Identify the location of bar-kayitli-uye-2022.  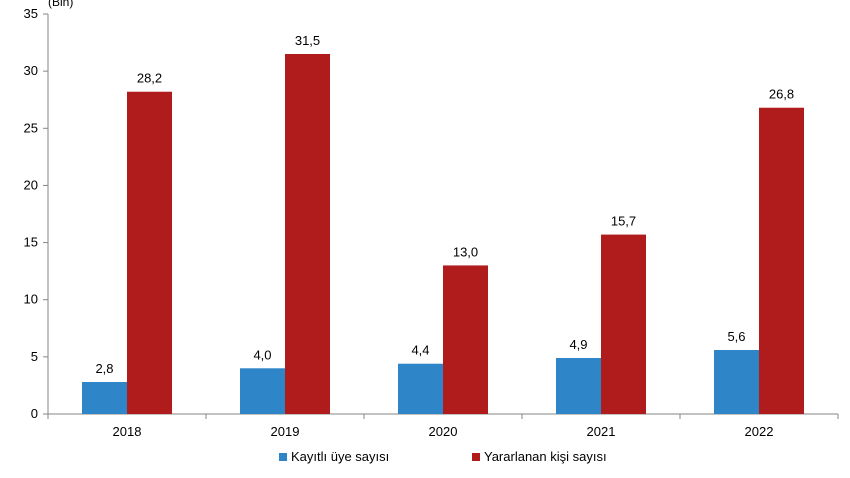
(736, 382).